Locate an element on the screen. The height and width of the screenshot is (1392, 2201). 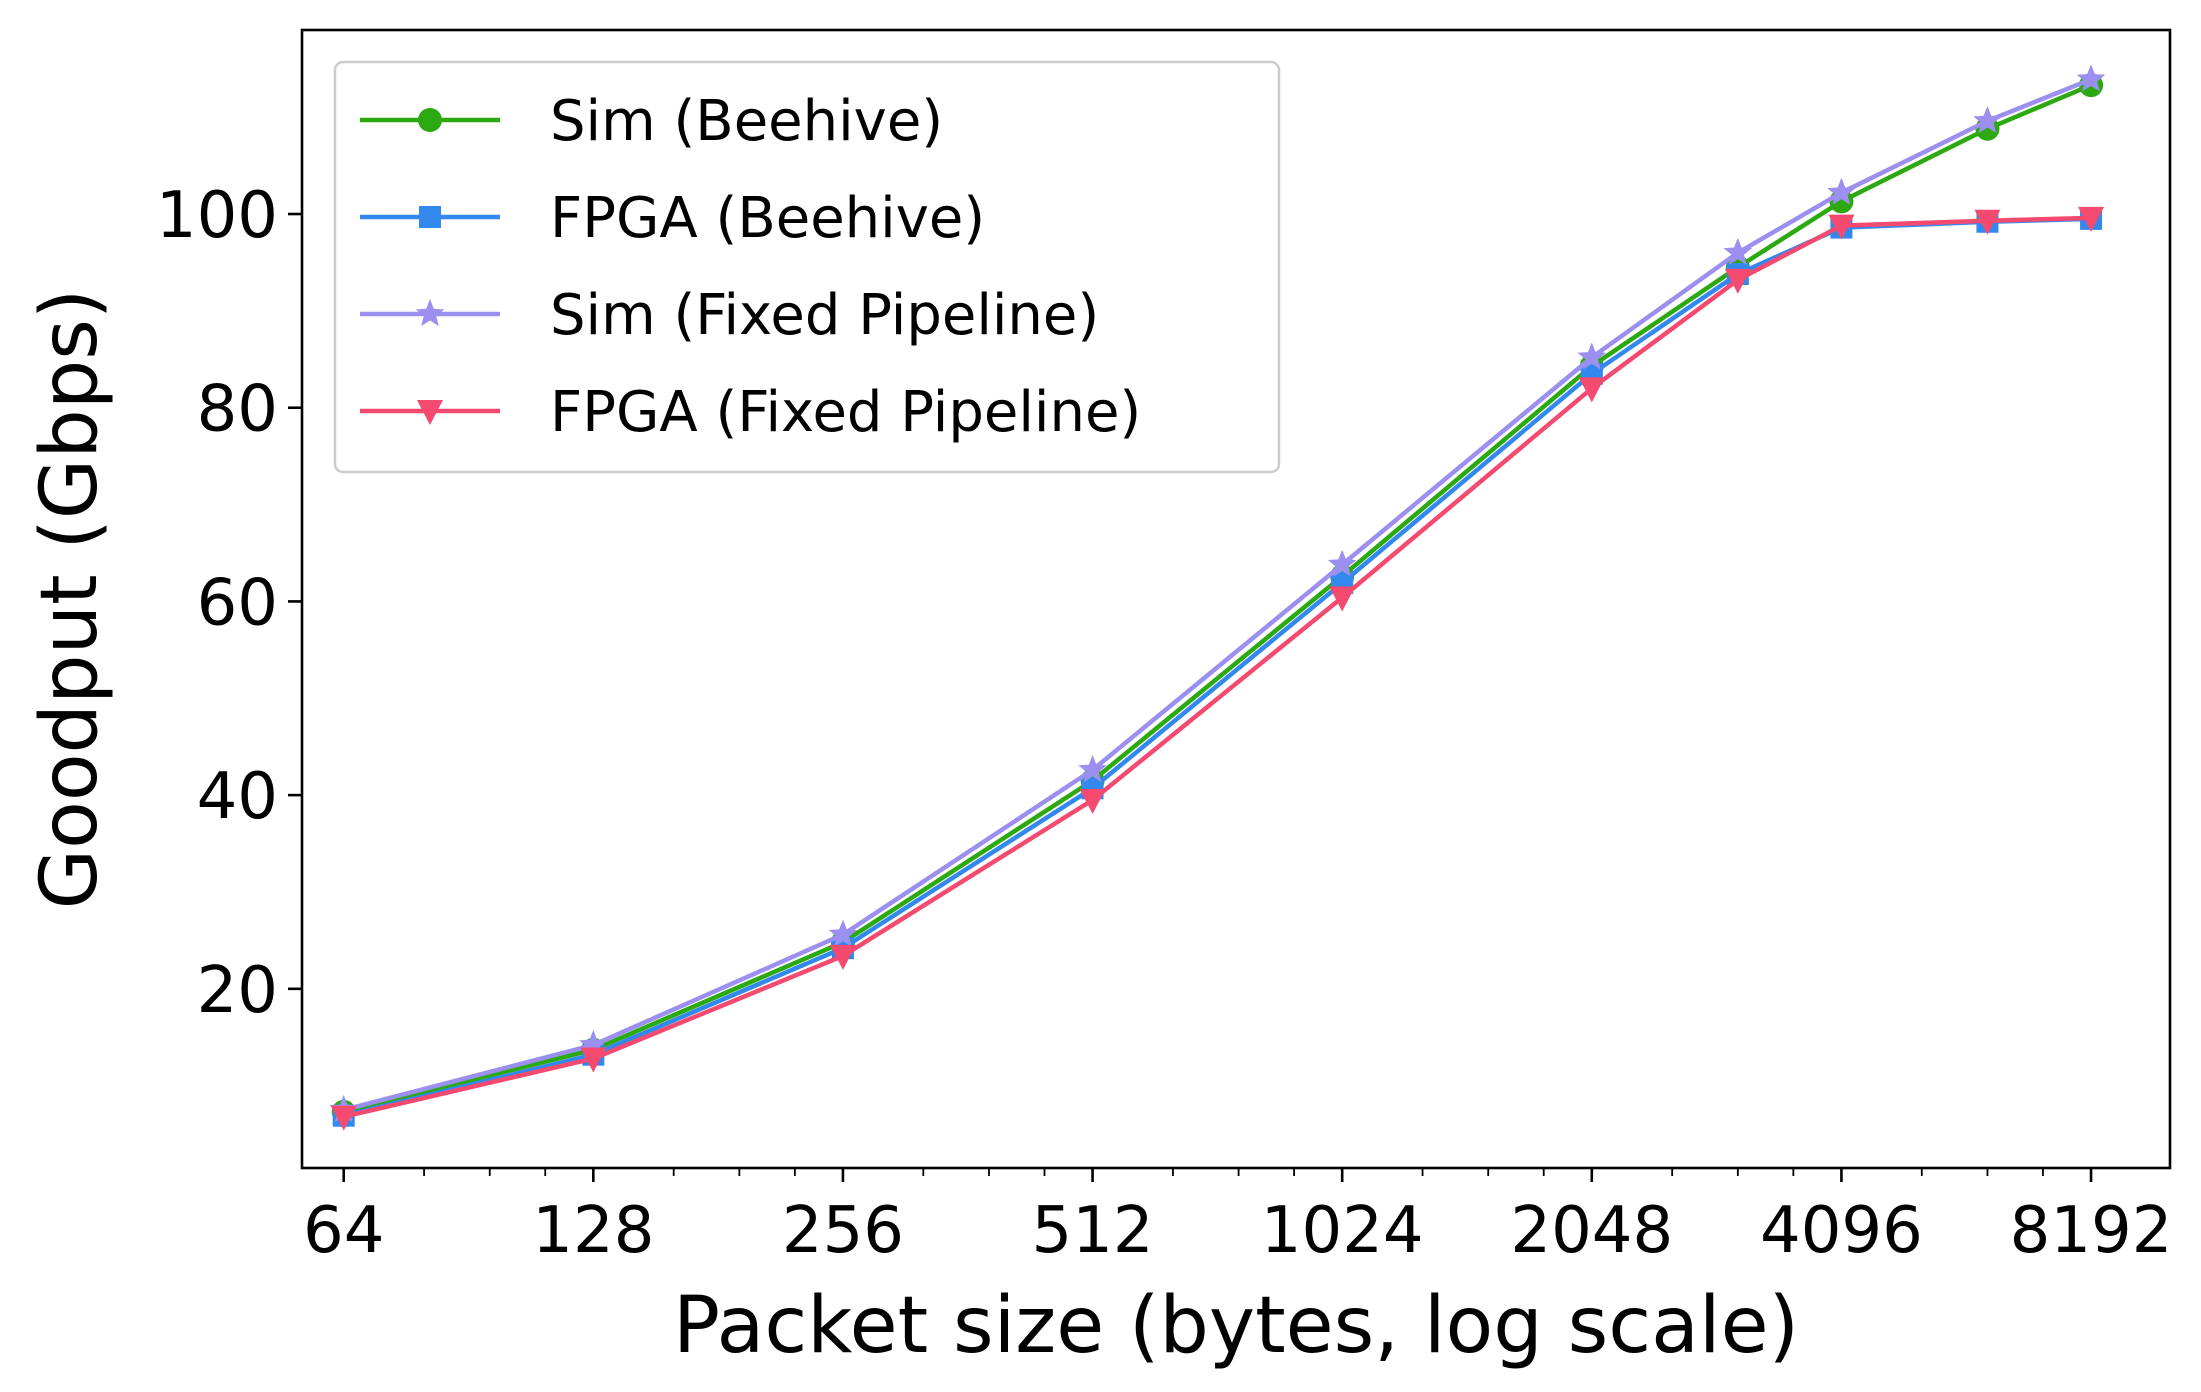
legend-label: FPGA (Beehive) is located at coordinates (767, 218).